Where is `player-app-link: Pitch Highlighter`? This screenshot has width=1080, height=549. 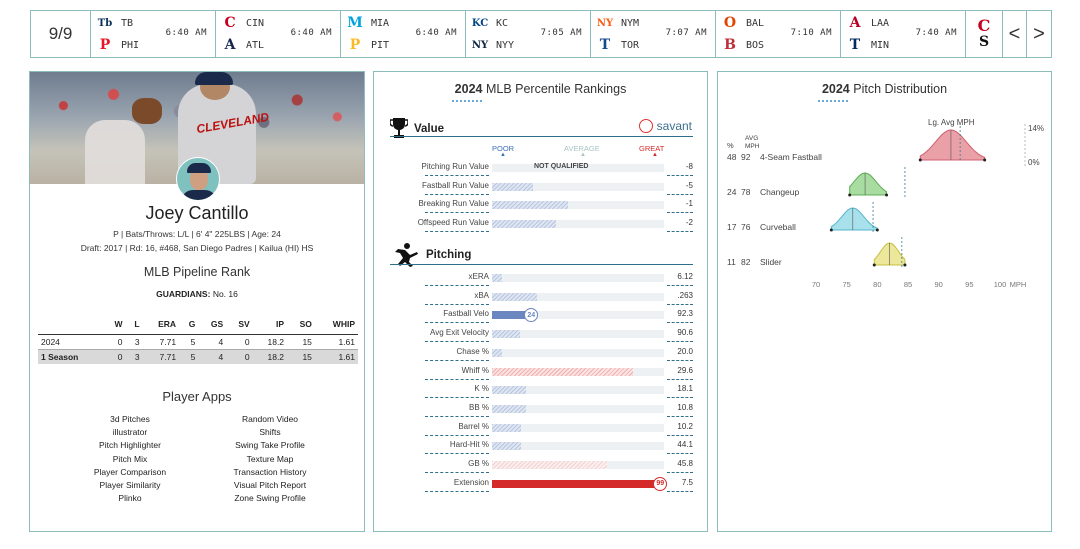
player-app-link: Pitch Highlighter is located at coordinates (130, 445).